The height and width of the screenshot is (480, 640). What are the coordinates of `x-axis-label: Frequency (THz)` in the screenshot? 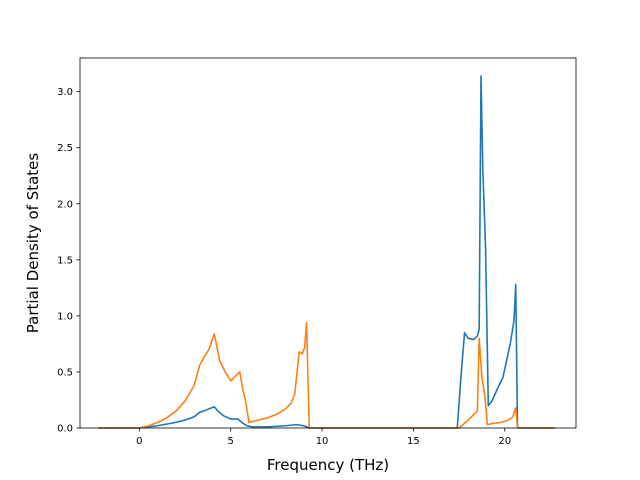 It's located at (328, 465).